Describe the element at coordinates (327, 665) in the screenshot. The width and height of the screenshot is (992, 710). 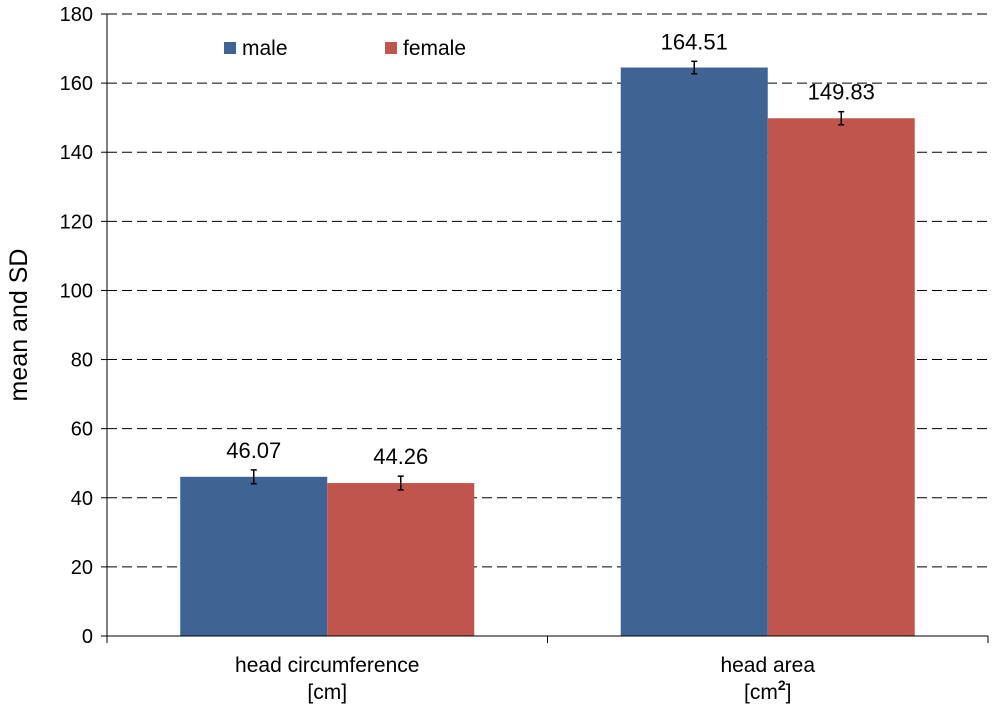
I see `category-label: head circumference` at that location.